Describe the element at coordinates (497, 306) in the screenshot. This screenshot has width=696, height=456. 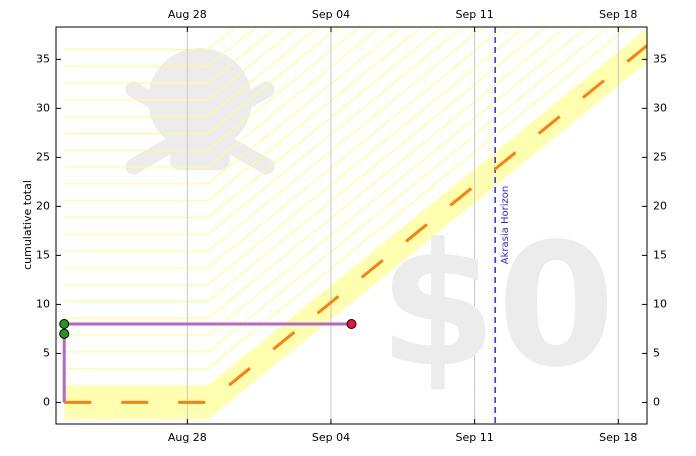
I see `watermark: $0` at that location.